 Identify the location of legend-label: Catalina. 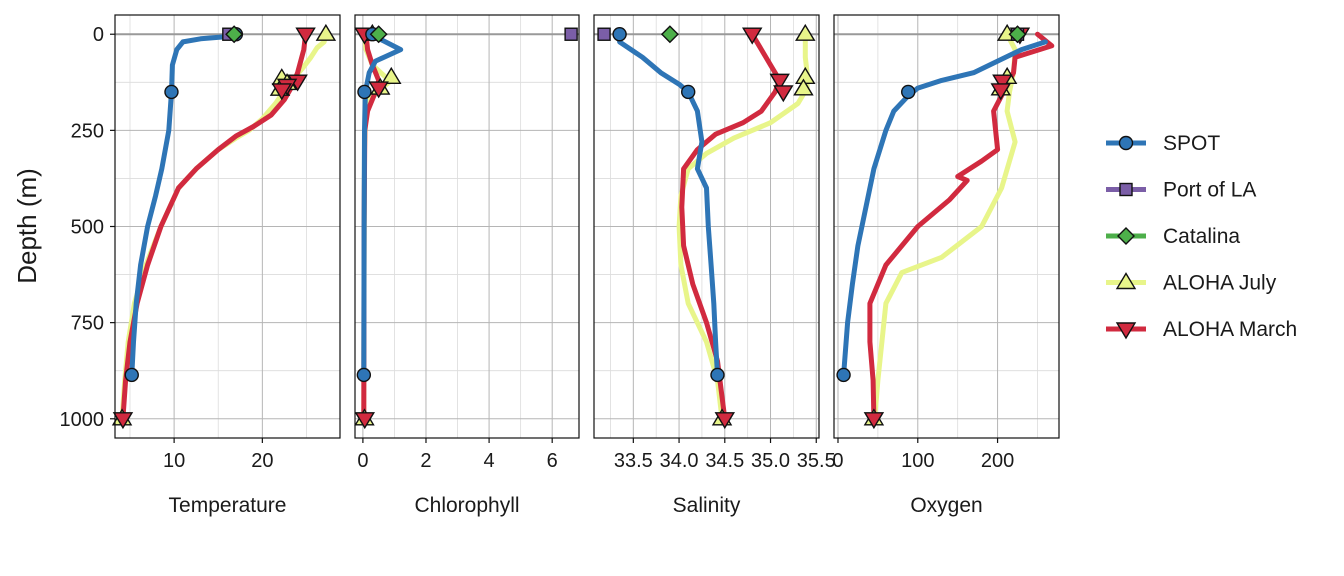
(1201, 236).